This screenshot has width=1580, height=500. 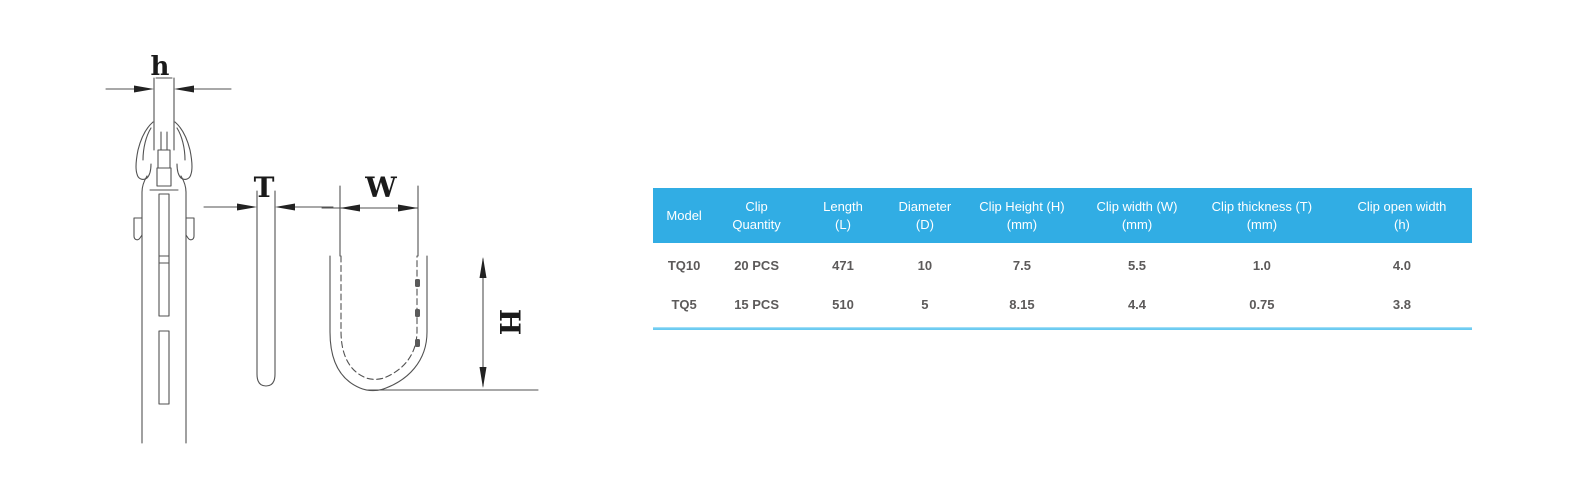 What do you see at coordinates (1401, 304) in the screenshot?
I see `cell-clip-open-width: 3.8` at bounding box center [1401, 304].